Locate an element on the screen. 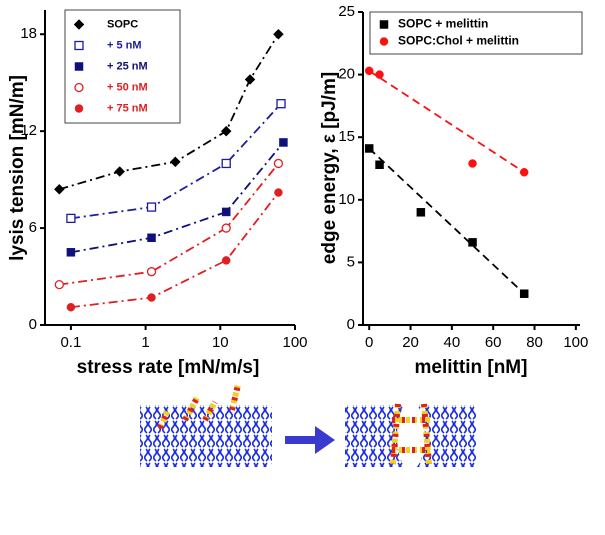 The image size is (605, 535). y-tick-label: 15 is located at coordinates (346, 136).